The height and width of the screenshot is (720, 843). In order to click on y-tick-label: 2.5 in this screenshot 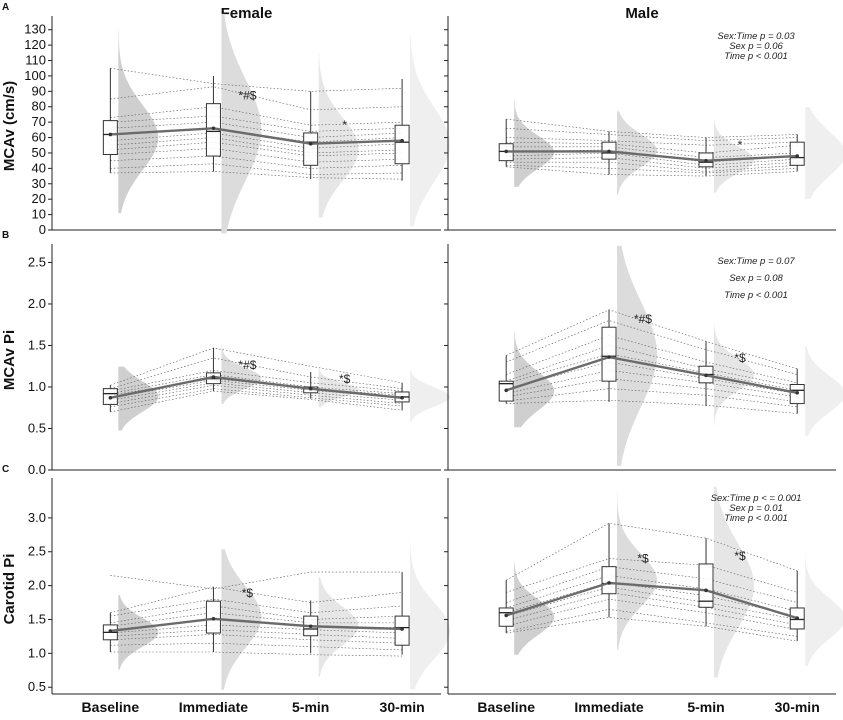, I will do `click(37, 261)`.